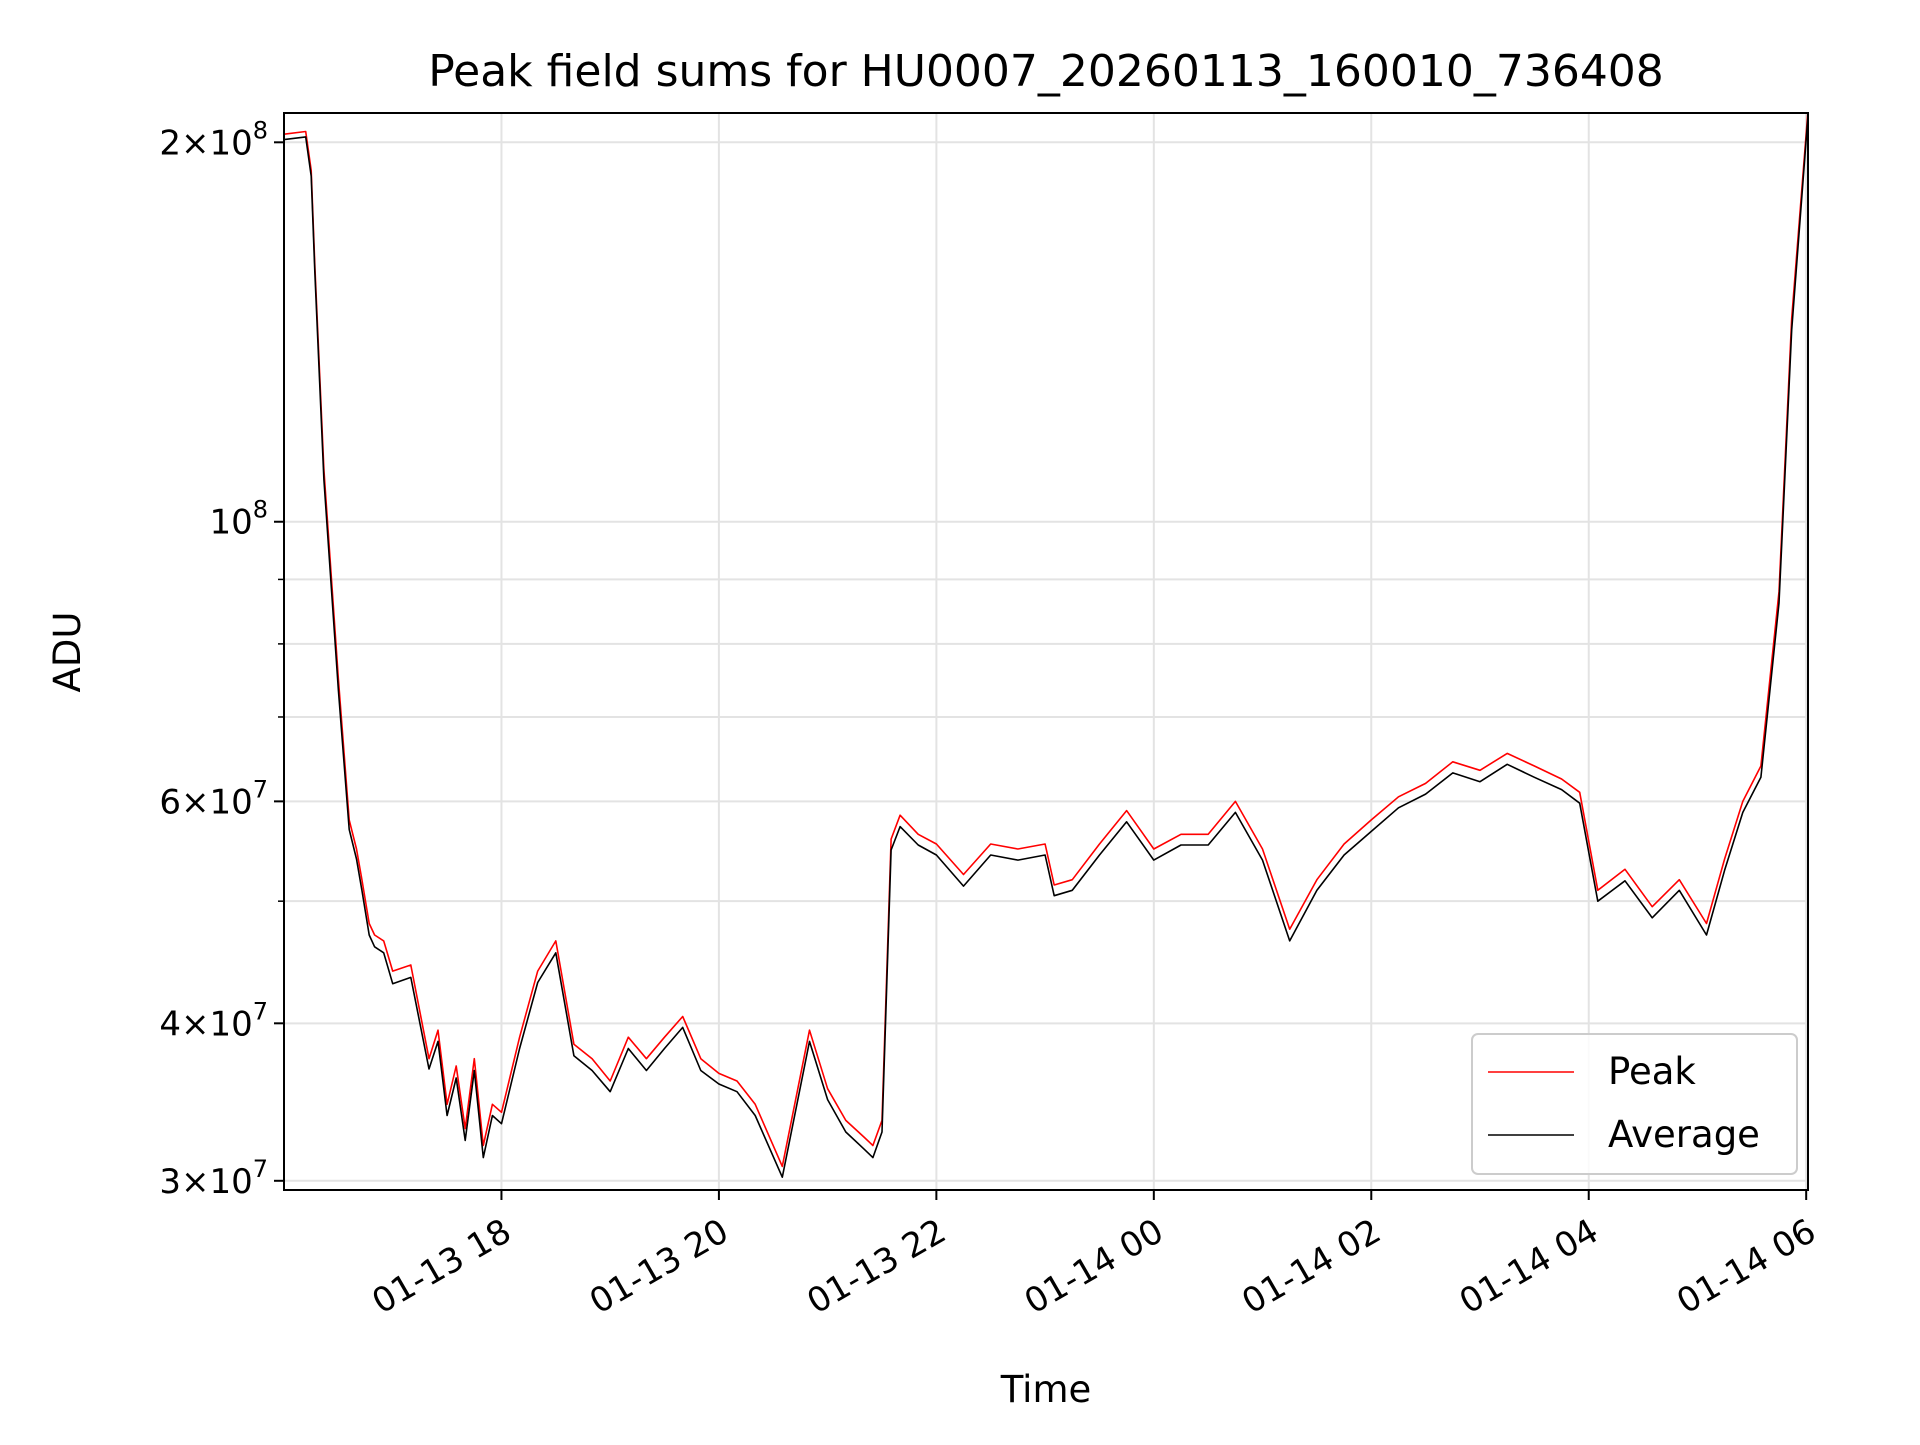  I want to click on legend: Peak Average, so click(1634, 1104).